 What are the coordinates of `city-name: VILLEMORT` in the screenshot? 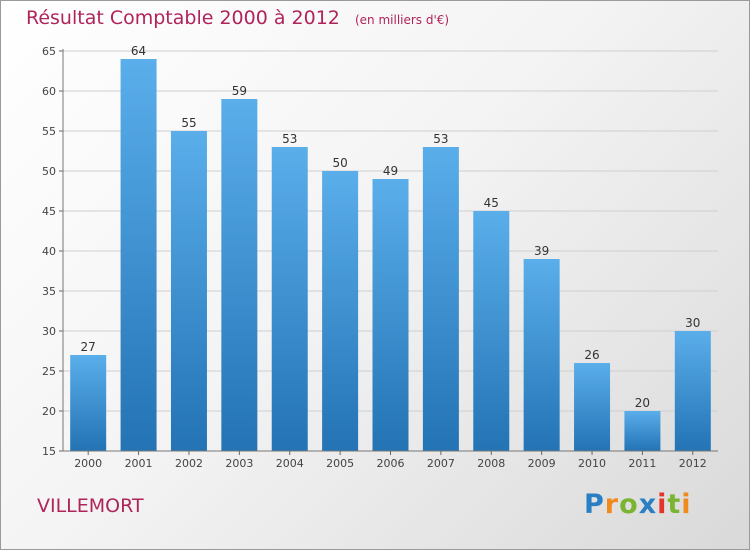 It's located at (90, 506).